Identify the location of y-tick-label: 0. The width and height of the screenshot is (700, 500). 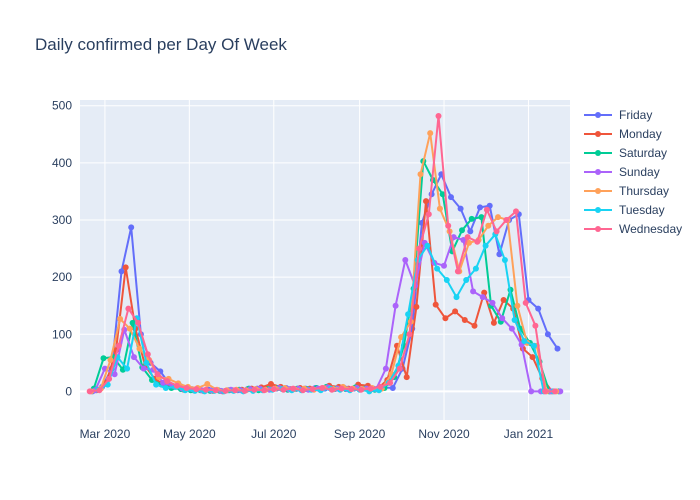
(68, 391).